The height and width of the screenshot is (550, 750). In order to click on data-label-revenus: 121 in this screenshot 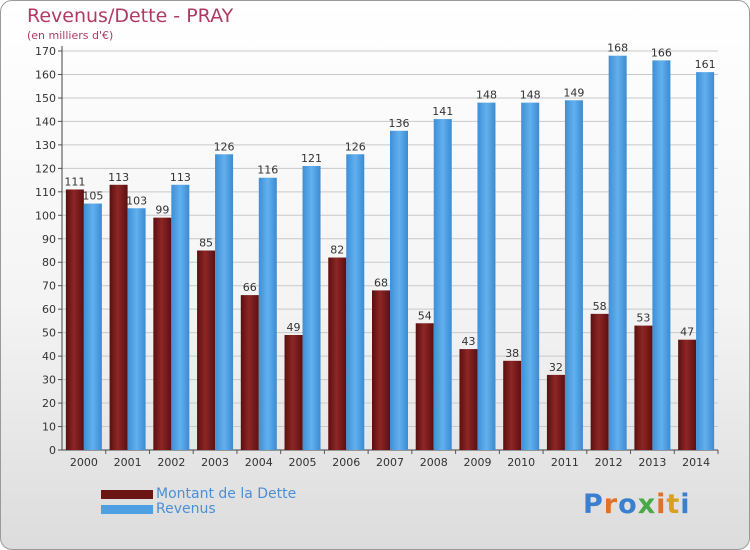, I will do `click(311, 158)`.